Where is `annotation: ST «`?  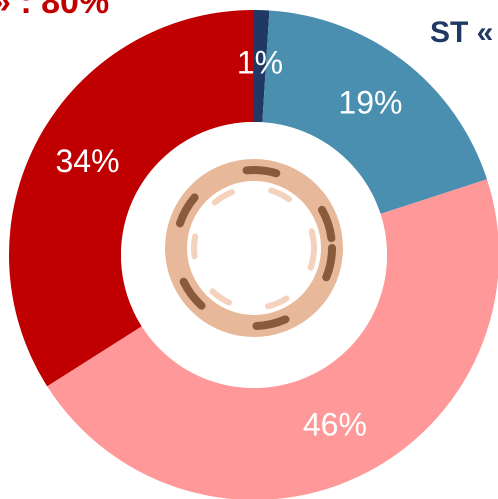 annotation: ST « is located at coordinates (461, 32).